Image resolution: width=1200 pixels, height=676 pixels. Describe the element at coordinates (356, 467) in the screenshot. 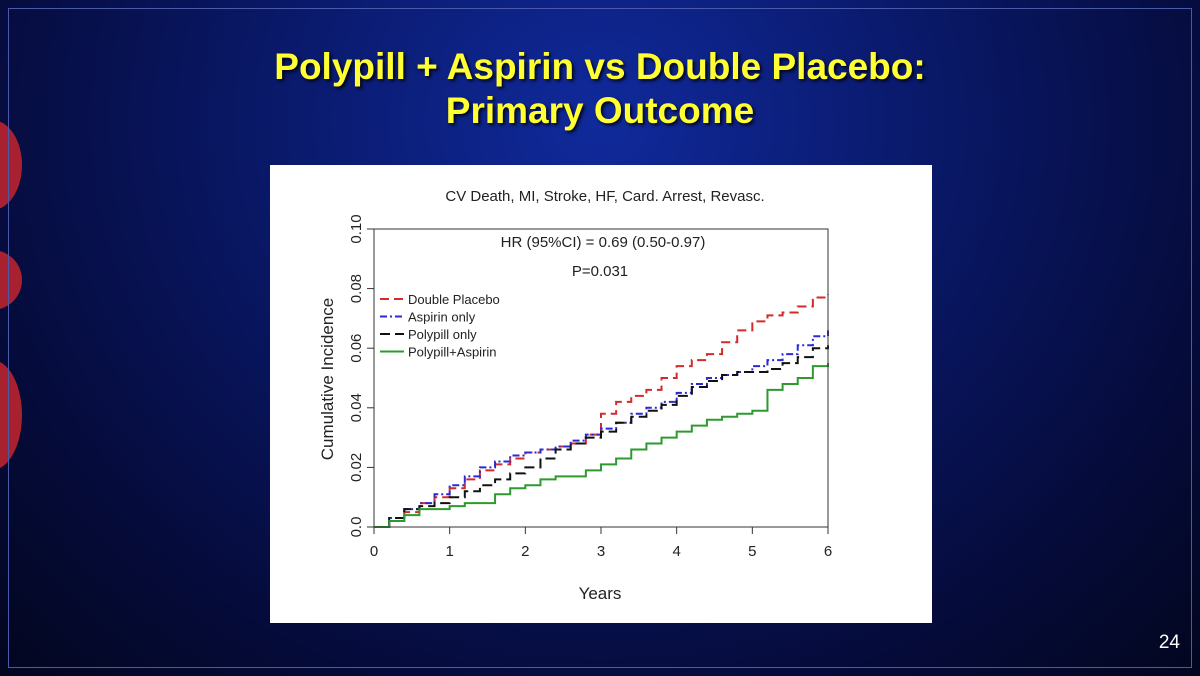

I see `y-tick-label: 0.02` at that location.